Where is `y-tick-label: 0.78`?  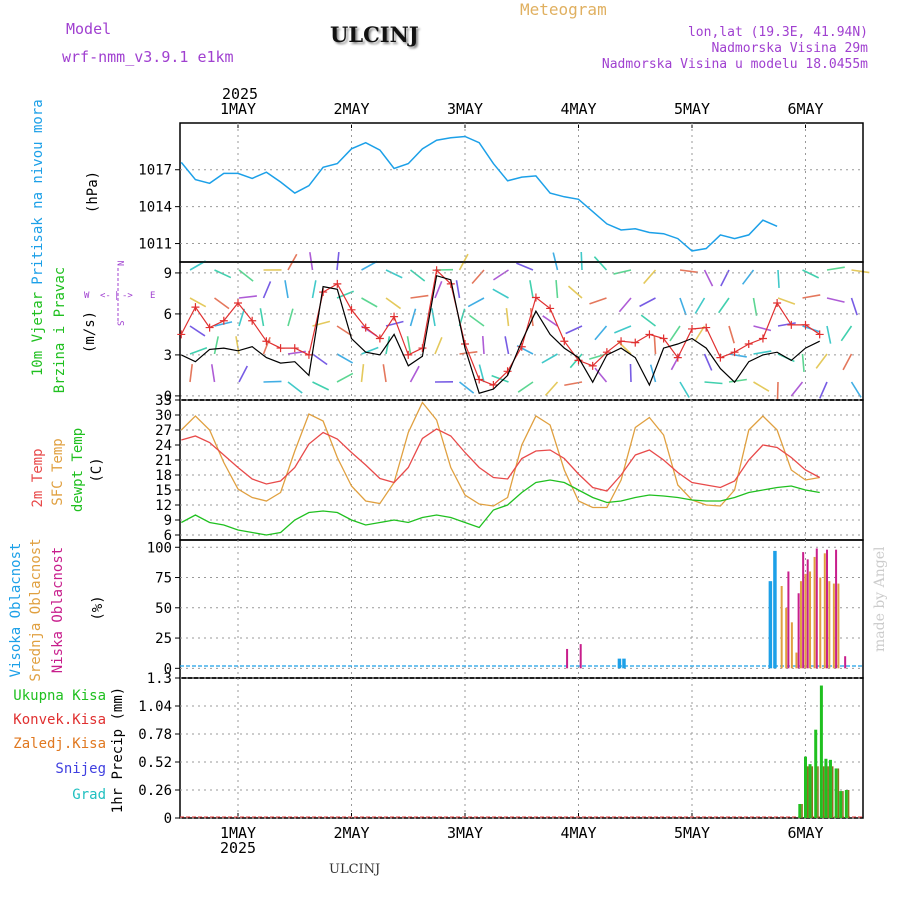 y-tick-label: 0.78 is located at coordinates (155, 735).